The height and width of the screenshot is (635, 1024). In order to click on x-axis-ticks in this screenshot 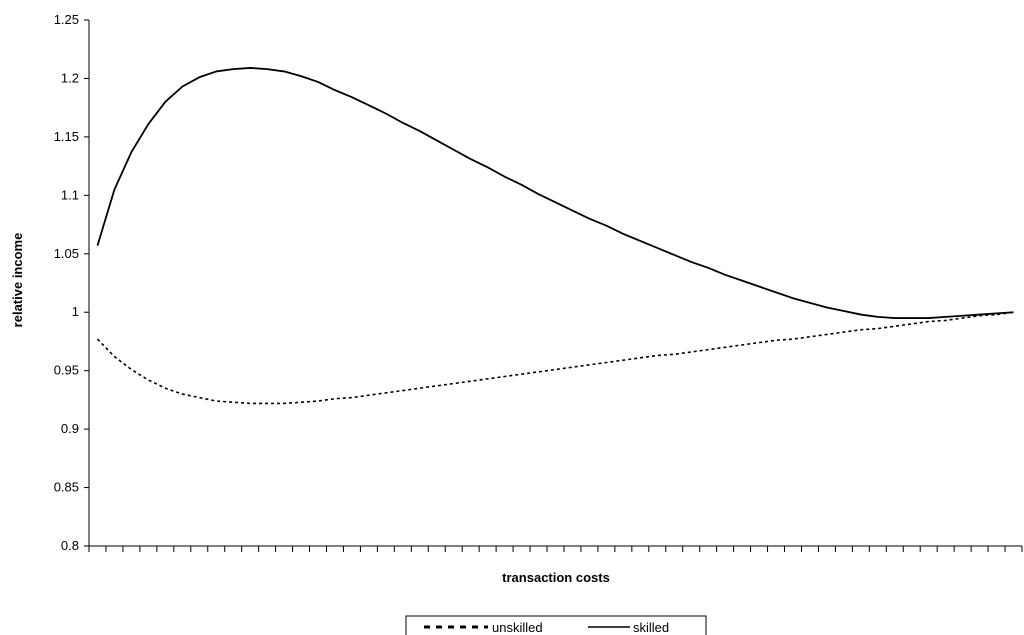, I will do `click(555, 549)`.